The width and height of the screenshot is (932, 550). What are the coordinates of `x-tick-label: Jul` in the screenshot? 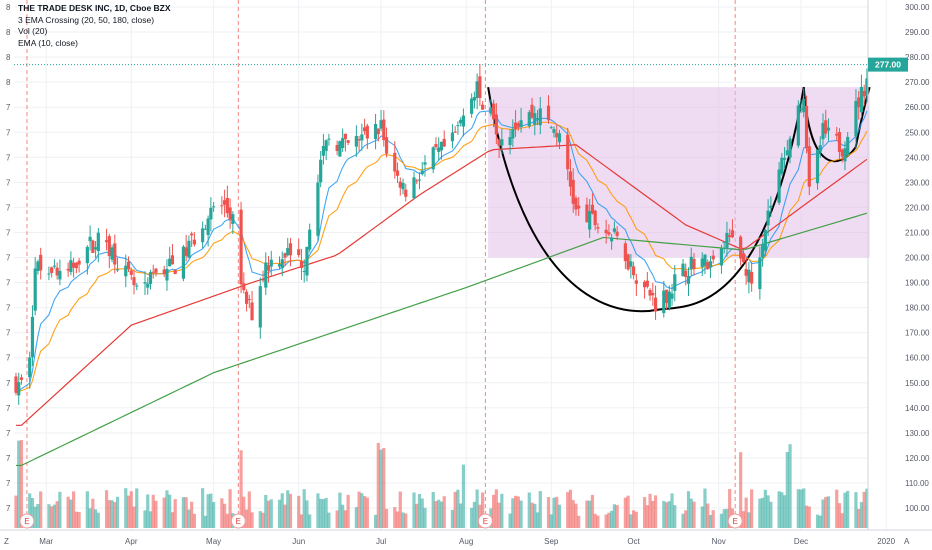 It's located at (381, 541).